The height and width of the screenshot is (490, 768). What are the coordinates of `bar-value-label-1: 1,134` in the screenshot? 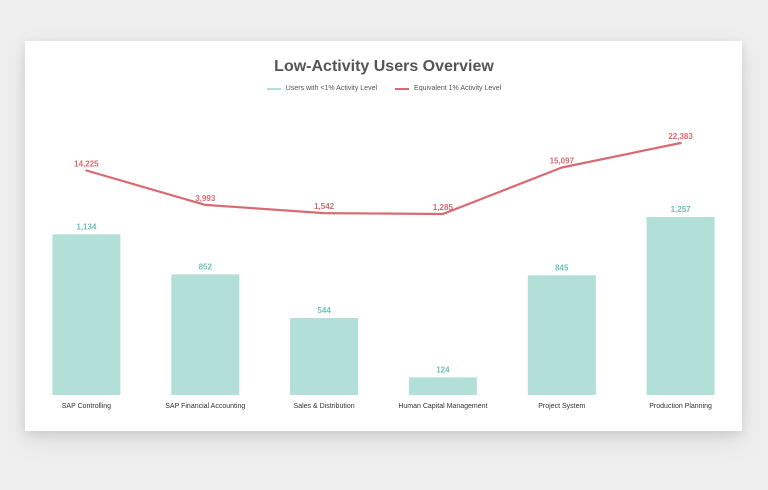 It's located at (86, 226).